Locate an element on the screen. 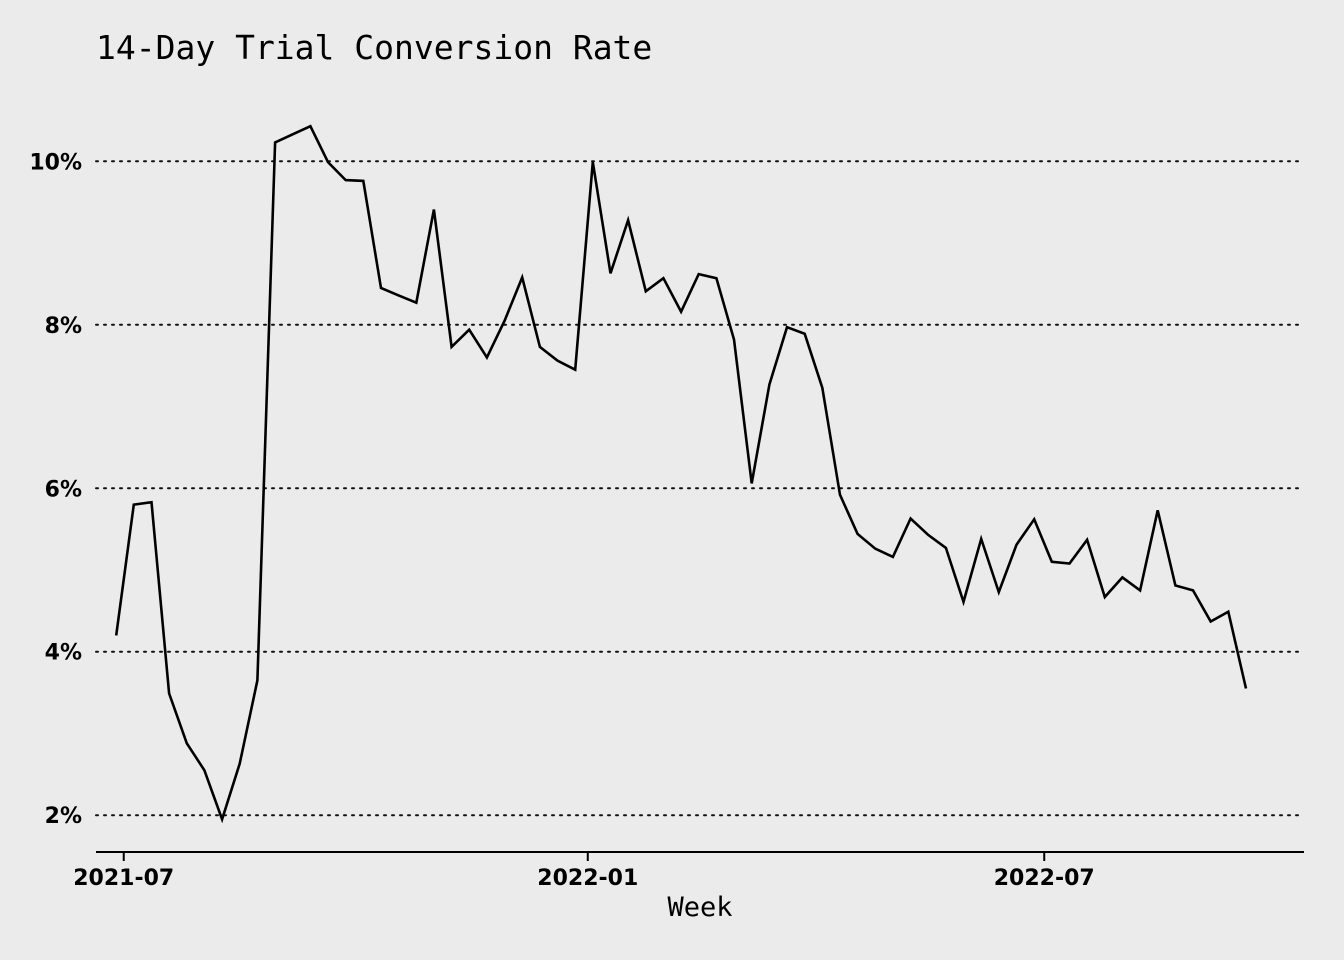 The height and width of the screenshot is (960, 1344). y-tick-label: 10% is located at coordinates (55, 162).